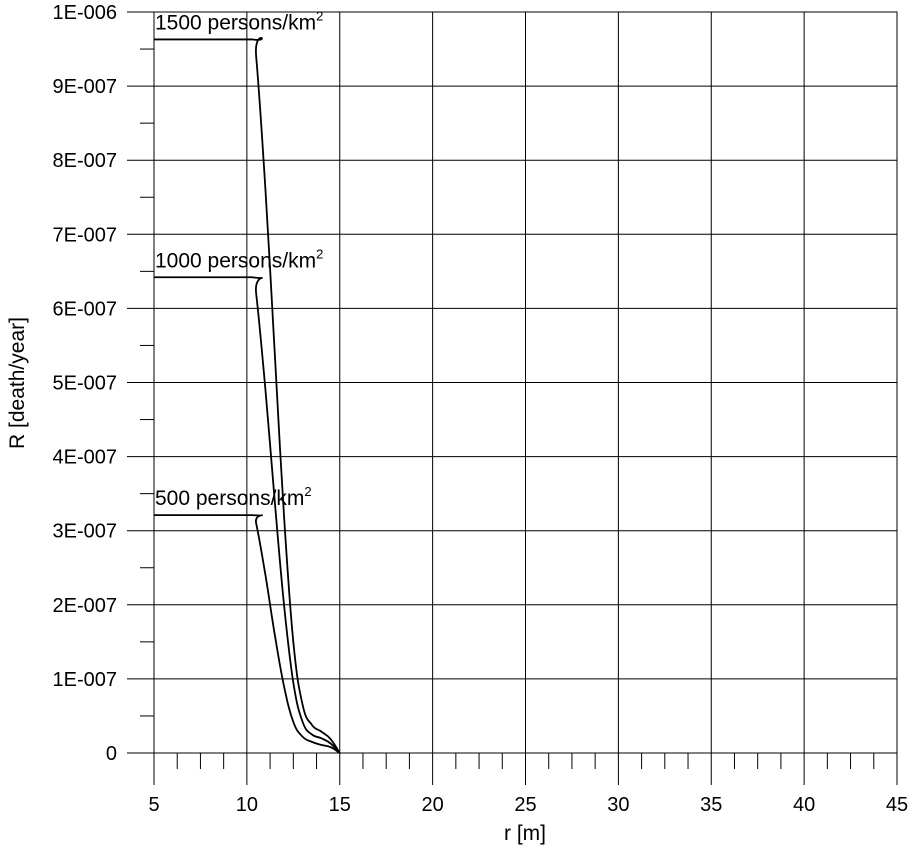 This screenshot has height=848, width=921. I want to click on y-tick-label: 6E-007, so click(85, 309).